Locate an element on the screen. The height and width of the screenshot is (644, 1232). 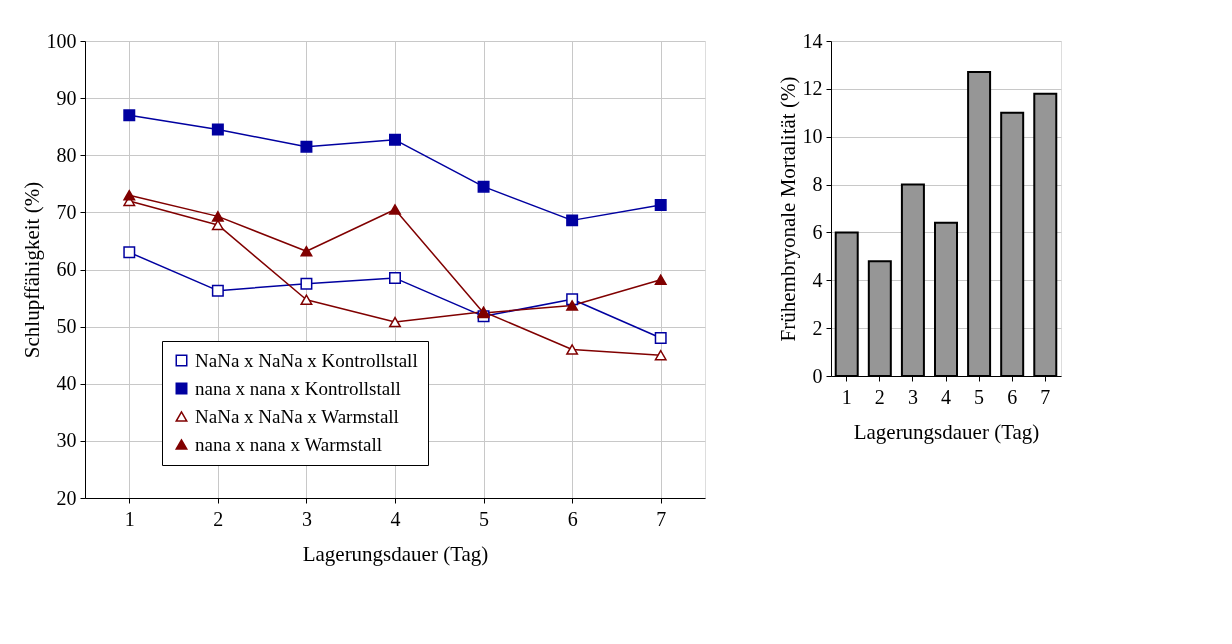
y-tick-label: 8 is located at coordinates (817, 184).